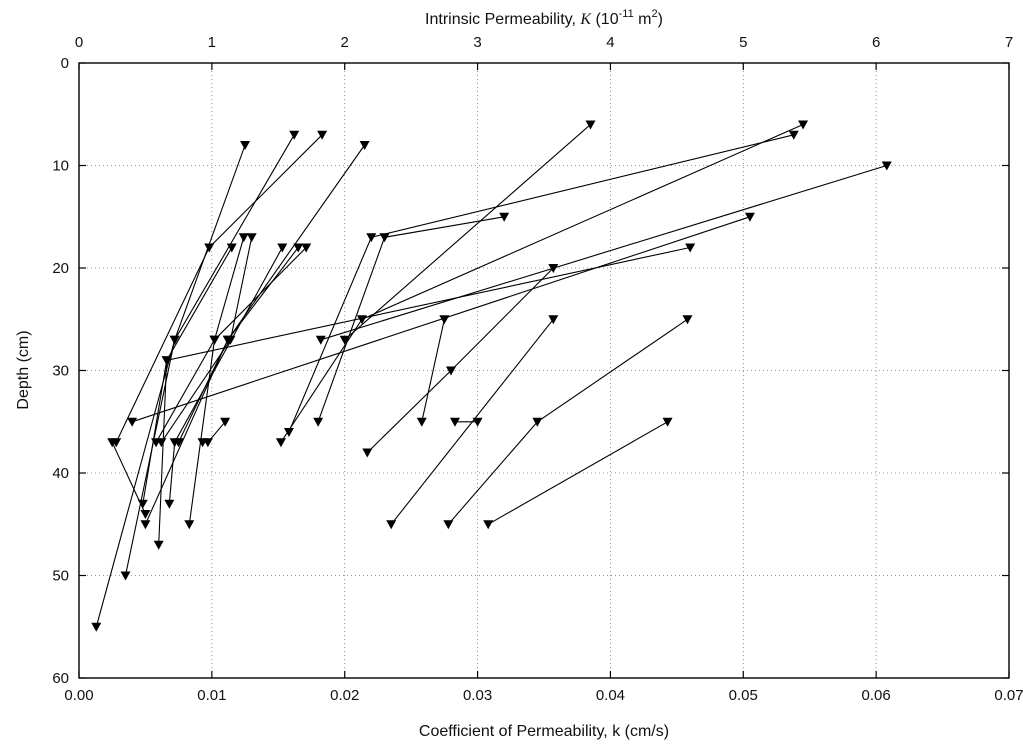 Image resolution: width=1023 pixels, height=754 pixels. What do you see at coordinates (544, 731) in the screenshot?
I see `x-axis-title: Coefficient of Permeability, k (cm/s)` at bounding box center [544, 731].